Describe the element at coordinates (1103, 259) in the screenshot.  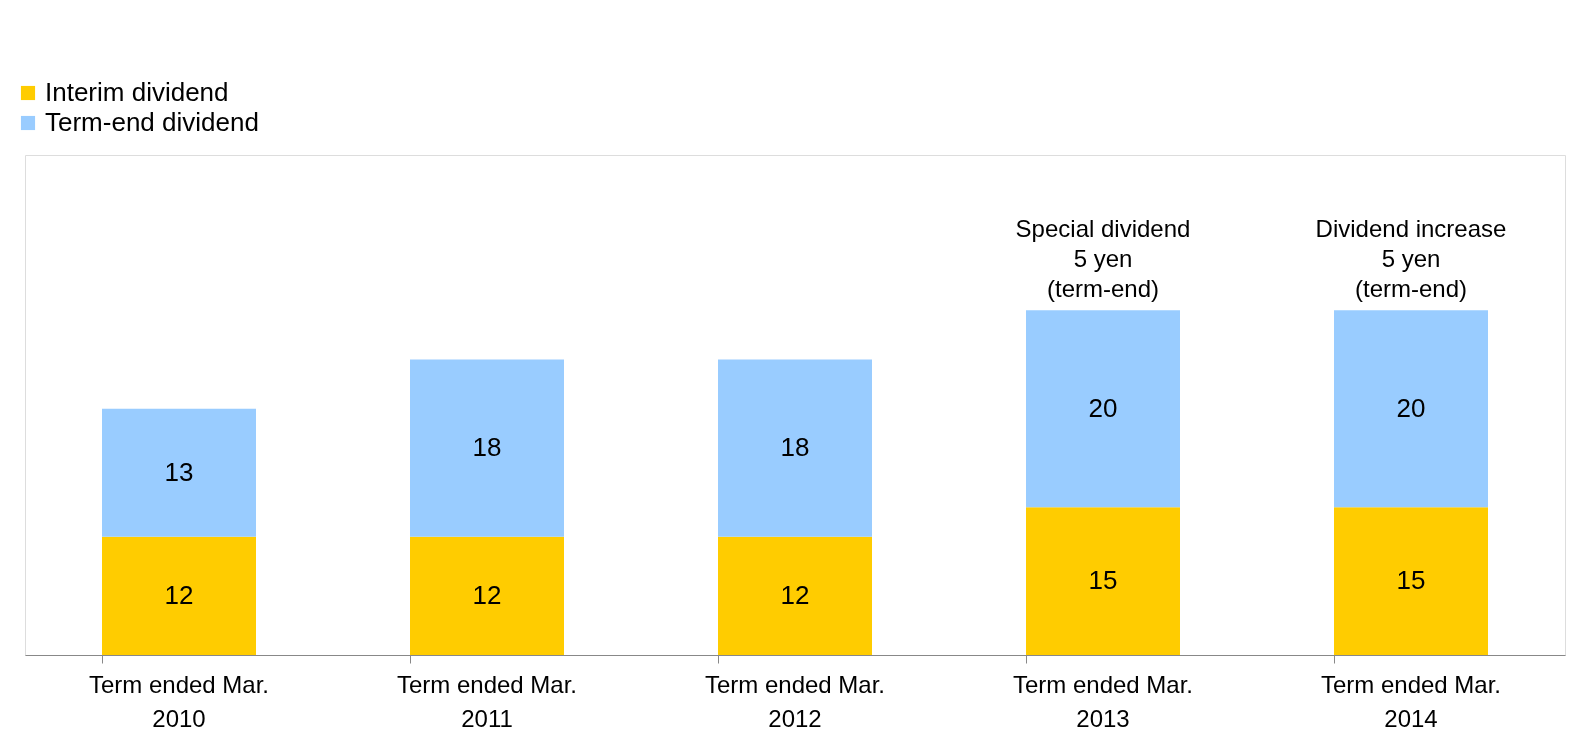
I see `annotation: Special dividend 5 yen (term-end)` at that location.